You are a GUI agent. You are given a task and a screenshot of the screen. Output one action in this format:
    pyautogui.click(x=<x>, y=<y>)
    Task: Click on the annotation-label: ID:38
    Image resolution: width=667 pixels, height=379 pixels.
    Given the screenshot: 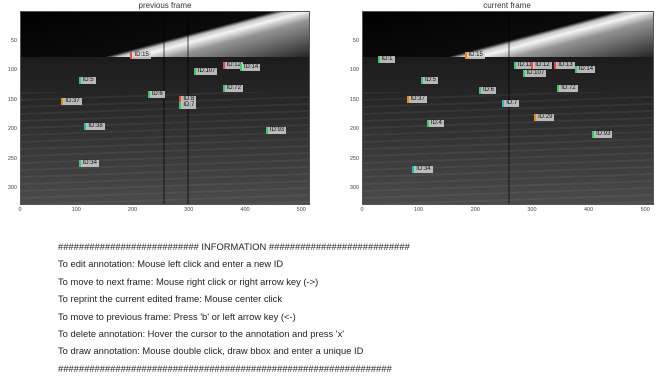 What is the action you would take?
    pyautogui.click(x=94, y=127)
    